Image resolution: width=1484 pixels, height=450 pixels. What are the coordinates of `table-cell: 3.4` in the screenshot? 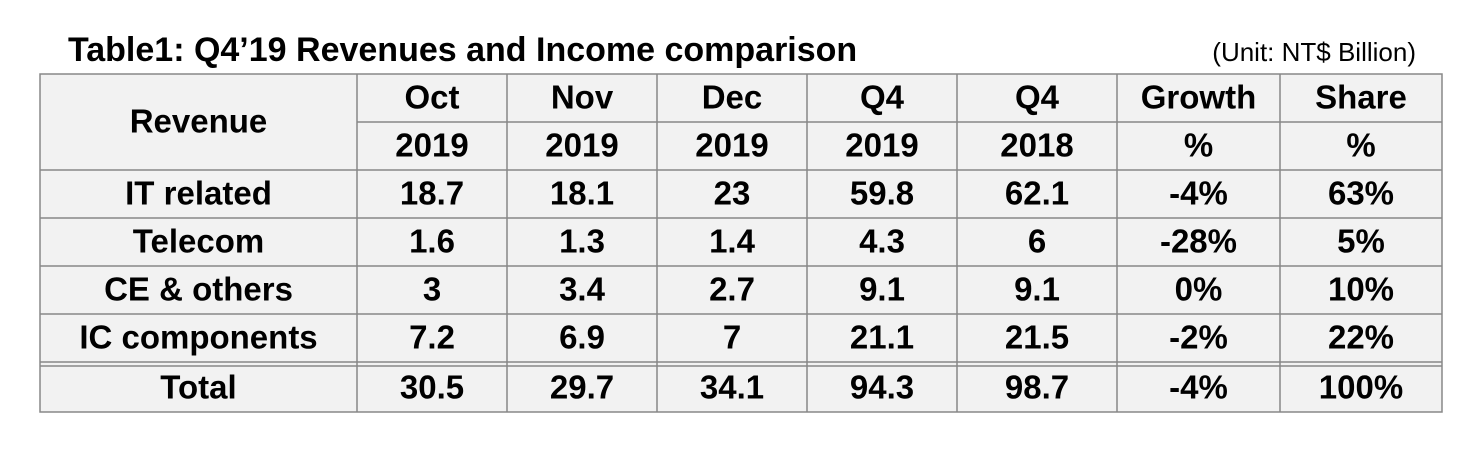 It's located at (582, 289).